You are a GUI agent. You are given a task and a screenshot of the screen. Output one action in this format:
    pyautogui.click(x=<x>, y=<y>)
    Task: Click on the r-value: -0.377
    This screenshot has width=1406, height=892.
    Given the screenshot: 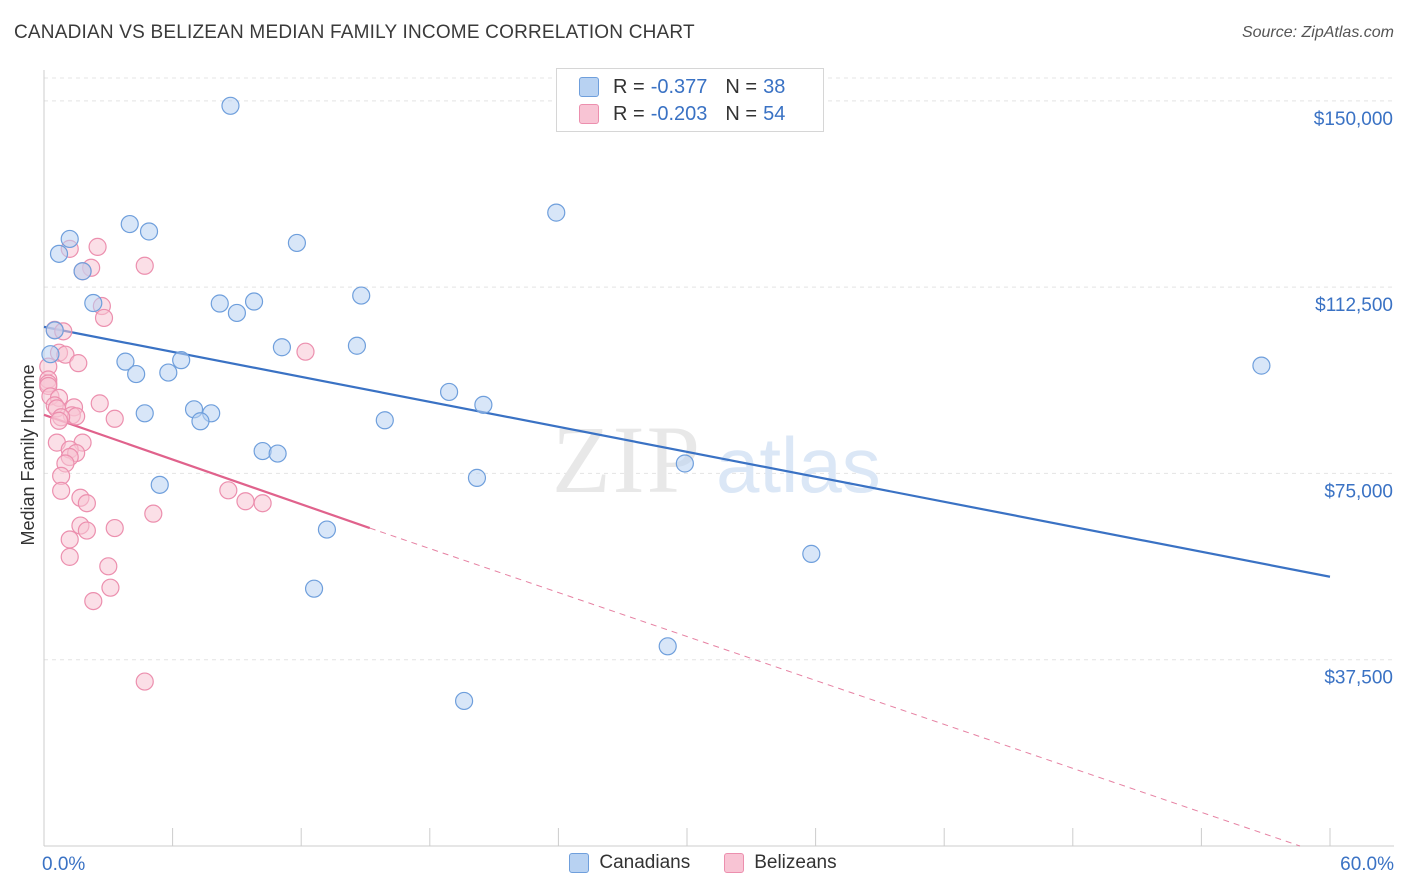 What is the action you would take?
    pyautogui.click(x=679, y=86)
    